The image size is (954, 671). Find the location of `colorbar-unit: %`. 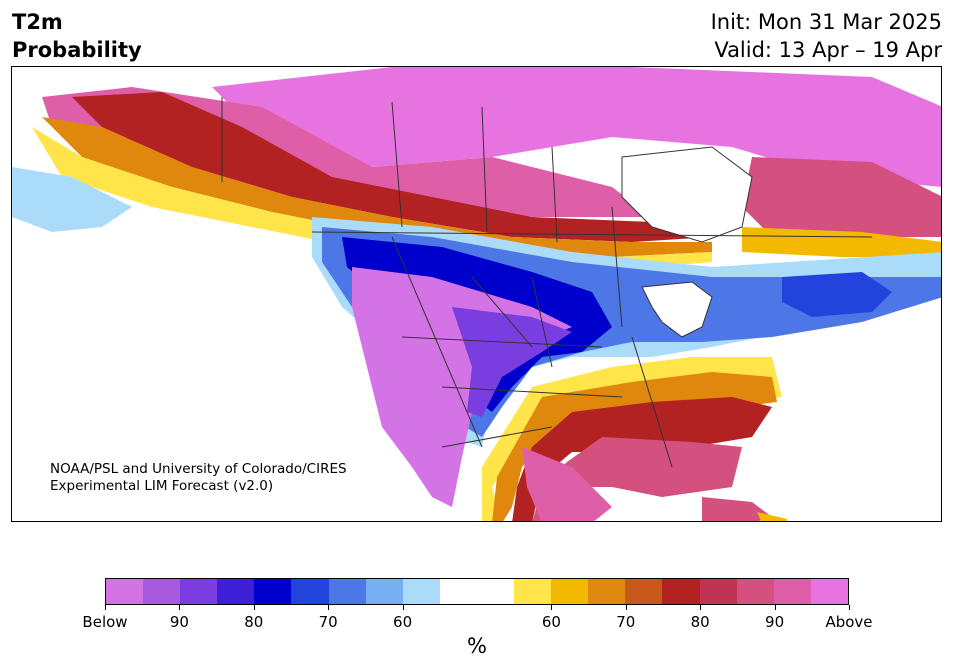

colorbar-unit: % is located at coordinates (477, 646).